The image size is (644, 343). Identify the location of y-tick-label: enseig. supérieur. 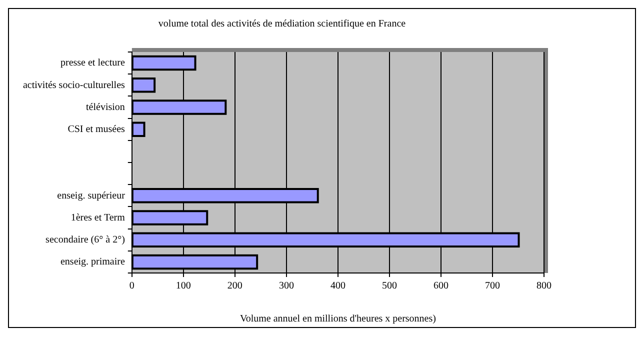
(91, 196).